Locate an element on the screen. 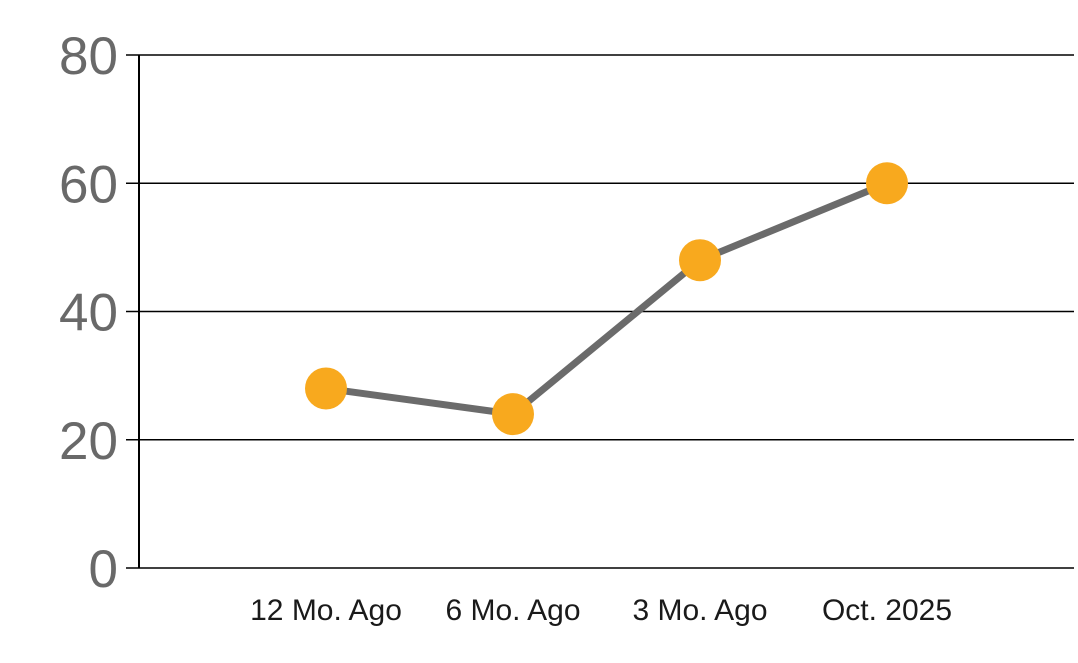 This screenshot has height=663, width=1078. x-tick-label: 6 Mo. Ago is located at coordinates (512, 610).